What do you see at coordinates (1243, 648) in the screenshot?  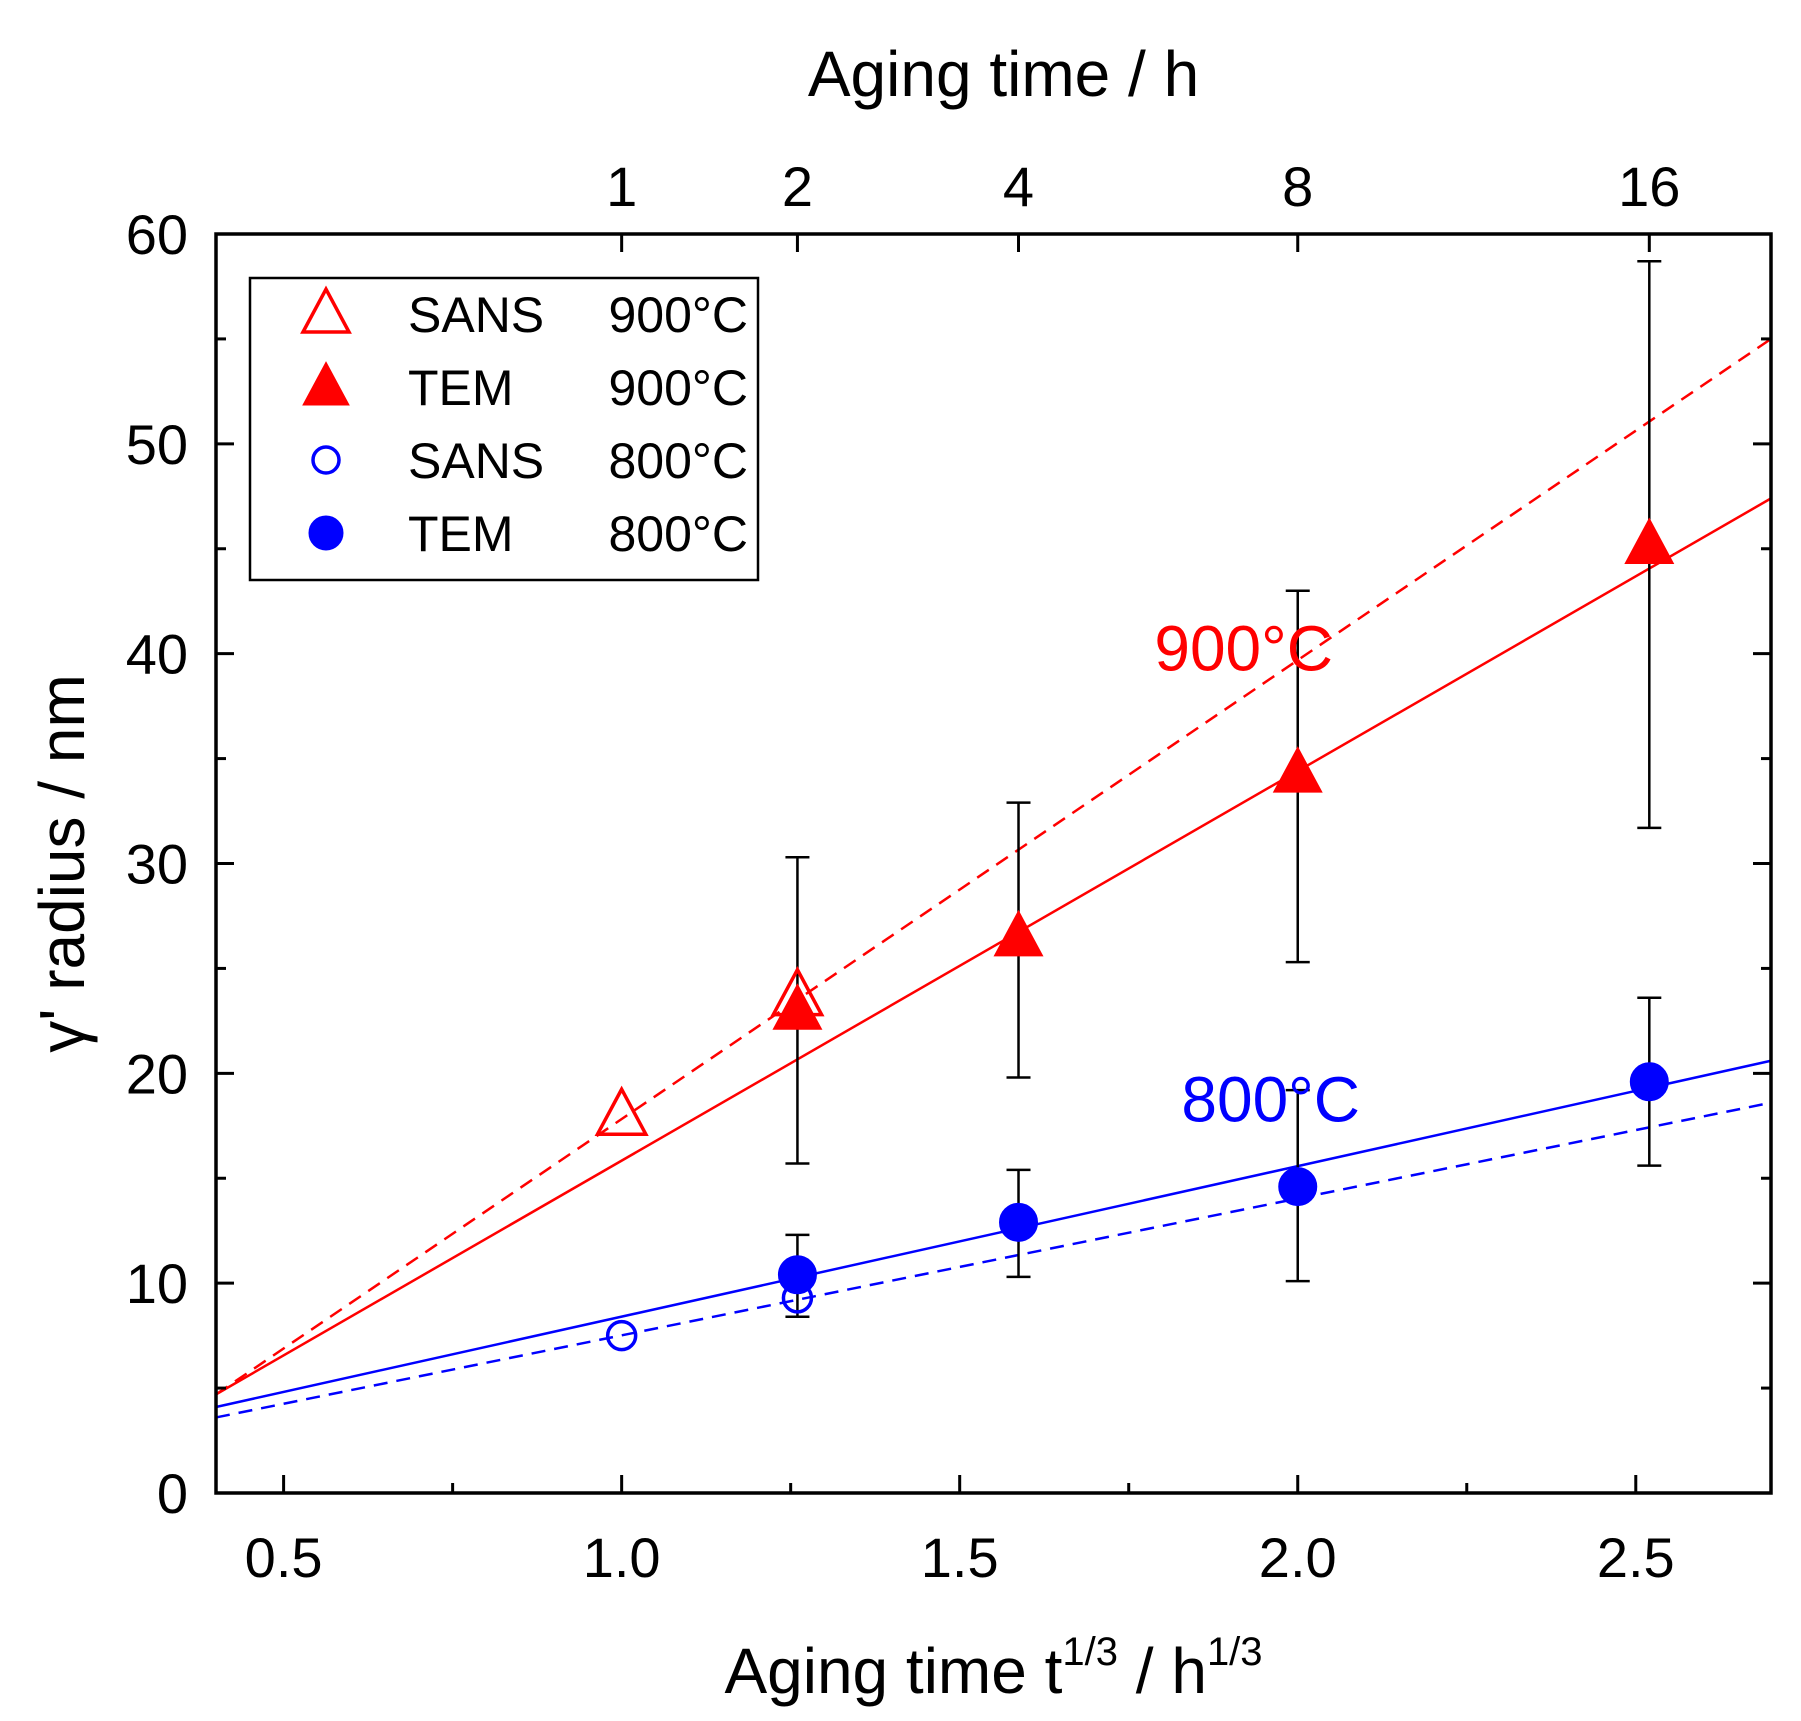 I see `annotation-0: 900°C` at bounding box center [1243, 648].